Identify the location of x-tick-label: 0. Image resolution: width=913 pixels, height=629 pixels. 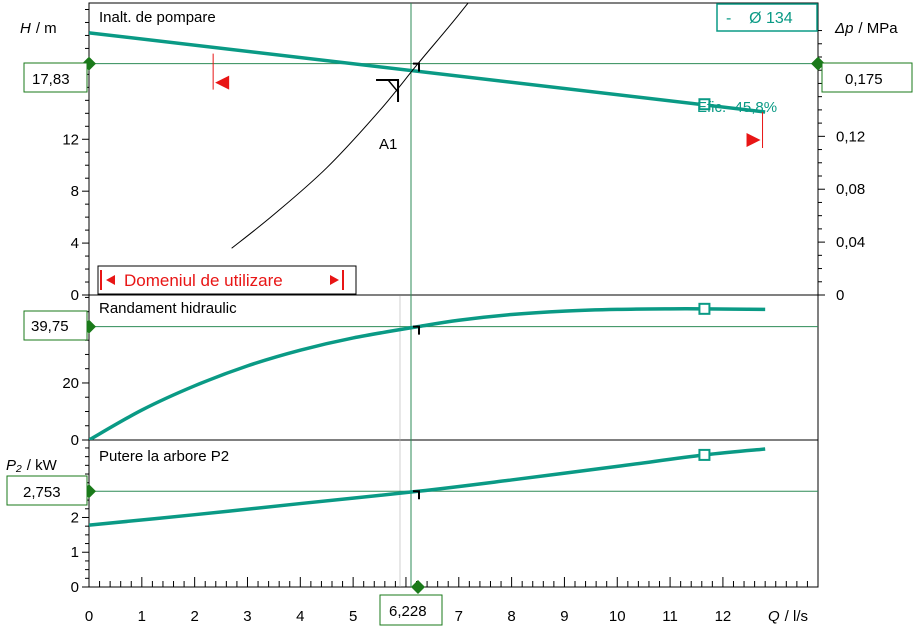
(89, 616).